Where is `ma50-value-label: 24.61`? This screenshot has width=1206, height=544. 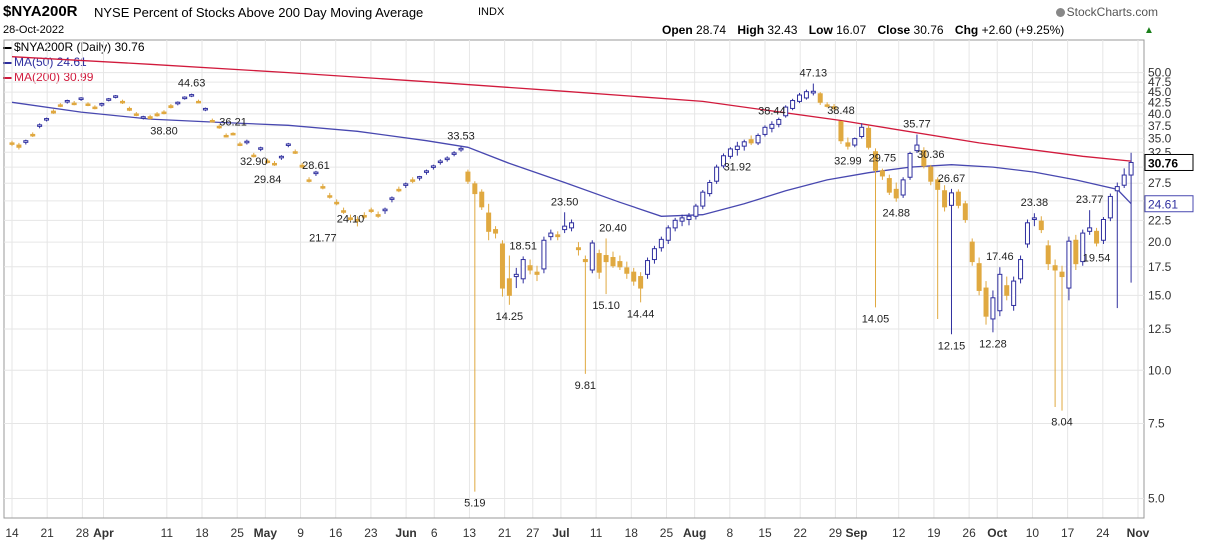
ma50-value-label: 24.61 is located at coordinates (1163, 205).